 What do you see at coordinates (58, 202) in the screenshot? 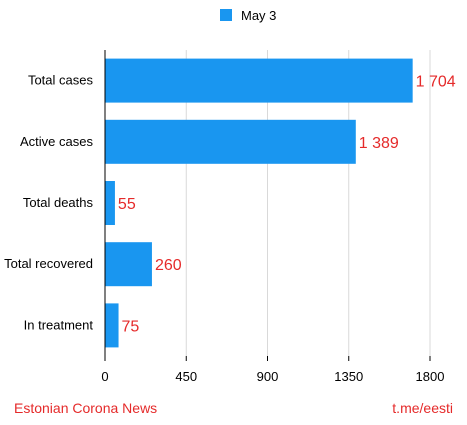
I see `category-label-2: Total deaths` at bounding box center [58, 202].